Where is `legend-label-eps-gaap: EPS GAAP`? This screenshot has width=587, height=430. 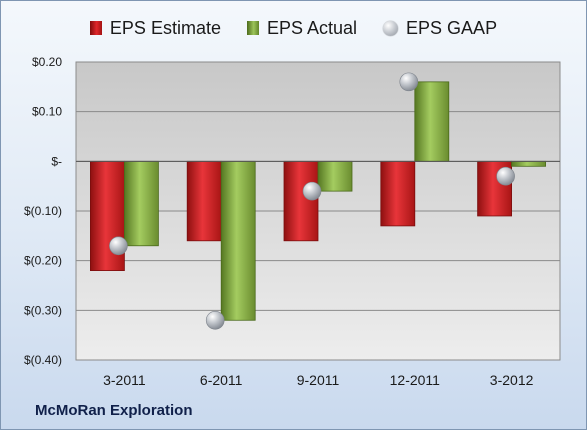 legend-label-eps-gaap: EPS GAAP is located at coordinates (452, 27).